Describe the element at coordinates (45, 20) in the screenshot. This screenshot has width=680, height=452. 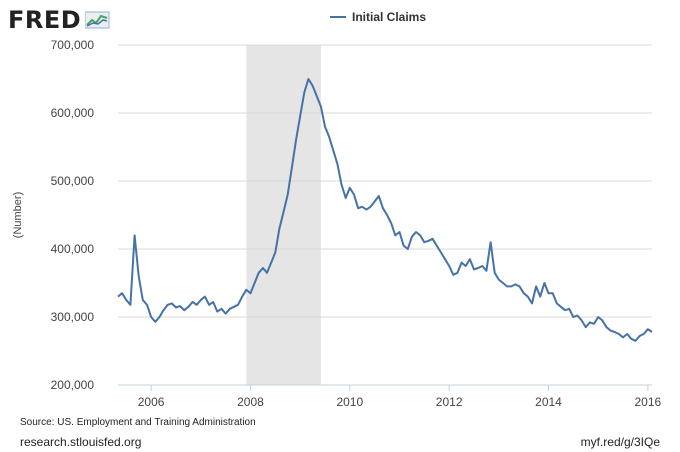
I see `logo-text: FRED` at that location.